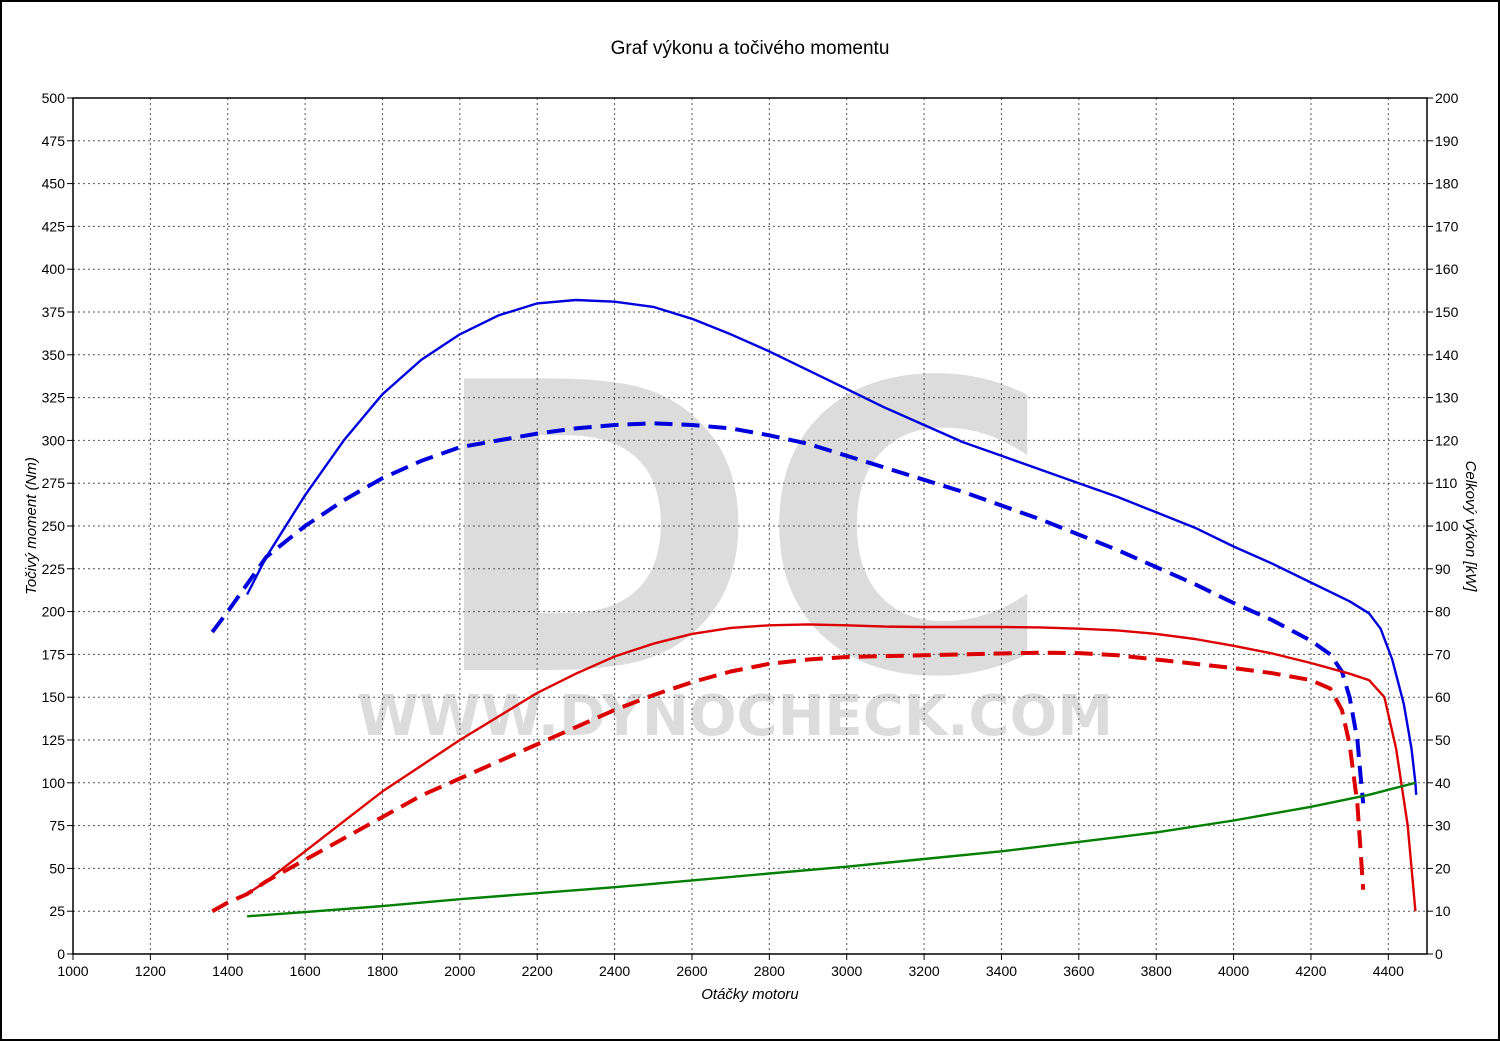  What do you see at coordinates (750, 994) in the screenshot?
I see `x-axis-label: Otáčky motoru` at bounding box center [750, 994].